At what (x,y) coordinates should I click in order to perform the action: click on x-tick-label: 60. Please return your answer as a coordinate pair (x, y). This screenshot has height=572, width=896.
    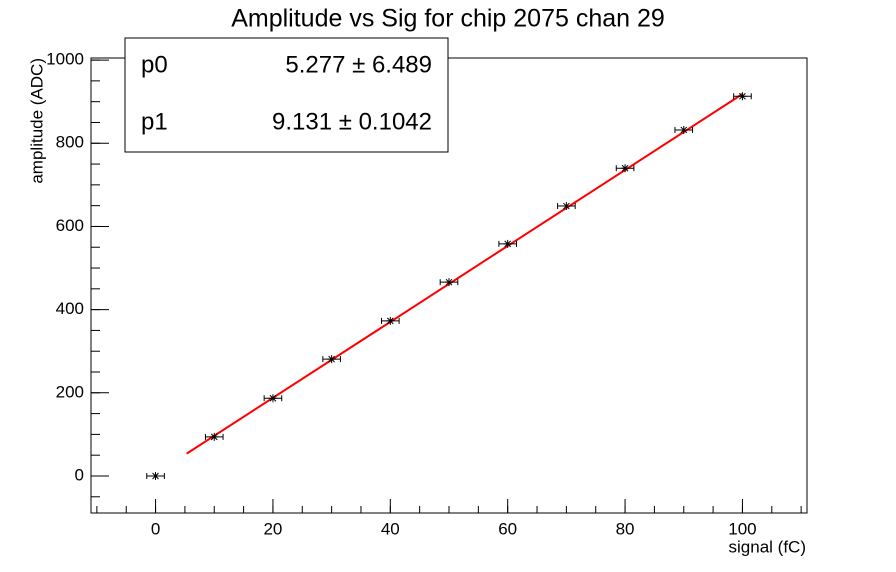
    Looking at the image, I should click on (507, 528).